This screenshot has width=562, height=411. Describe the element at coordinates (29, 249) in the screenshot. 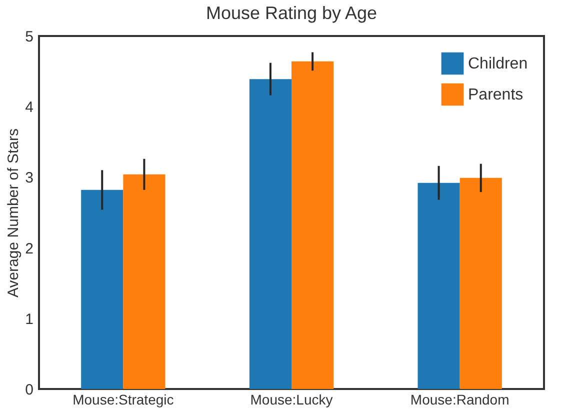

I see `y-tick-label: 2` at that location.